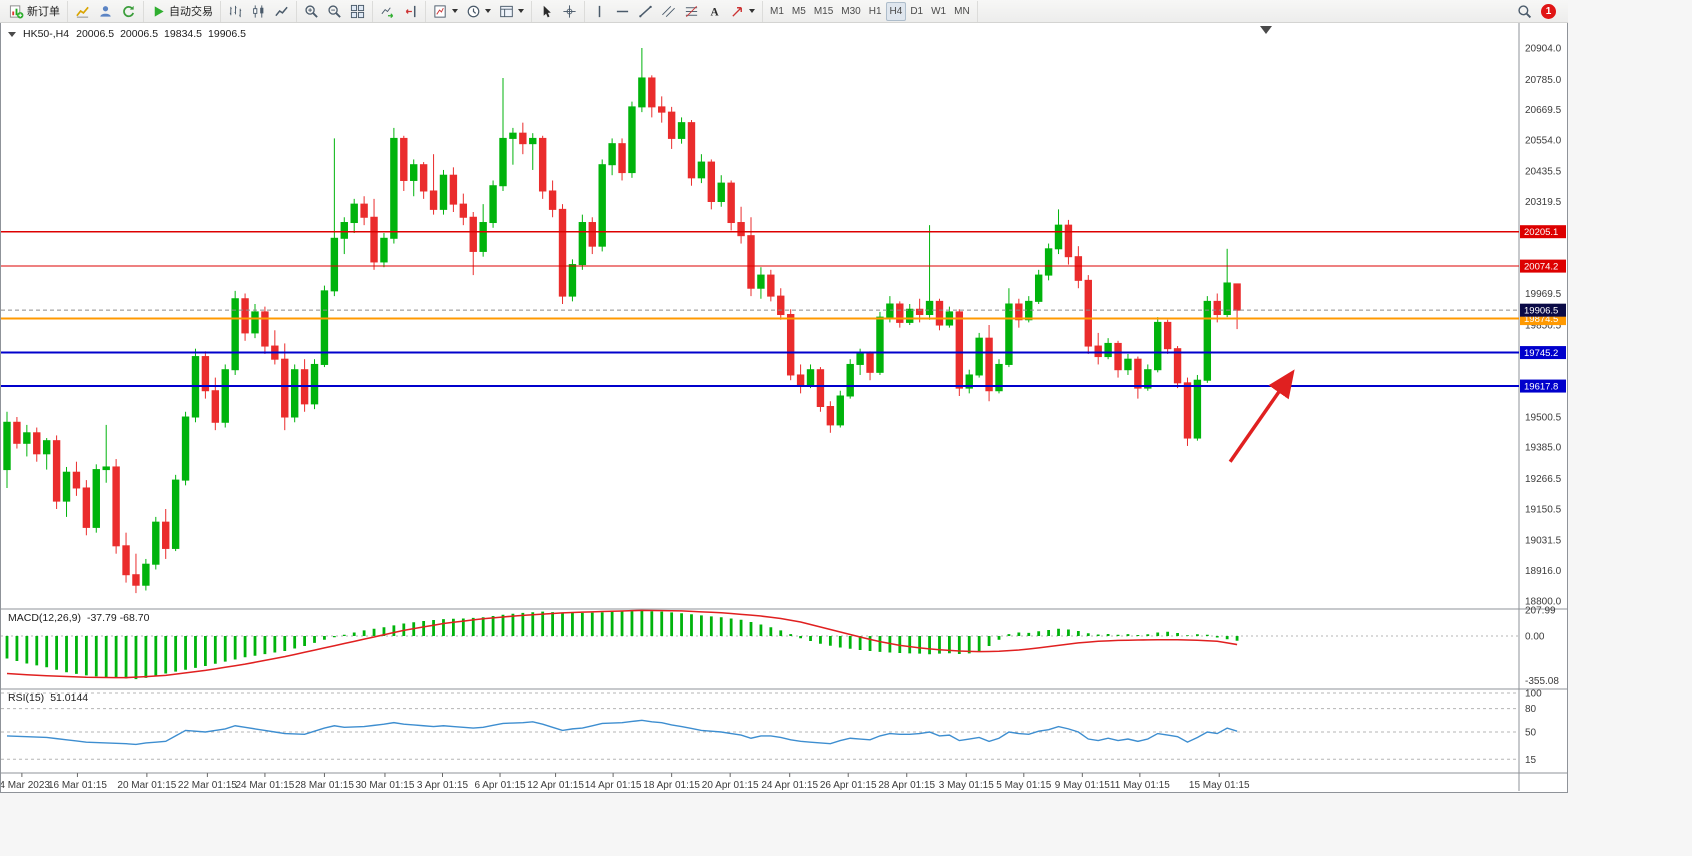  I want to click on price-line-badge-text: 19617.8, so click(1541, 387).